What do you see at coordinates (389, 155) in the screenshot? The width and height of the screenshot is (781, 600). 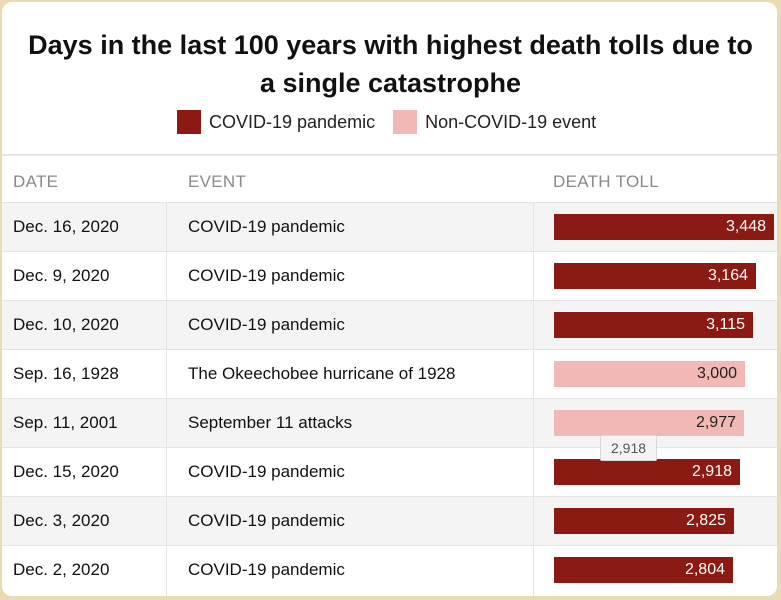 I see `header-divider` at bounding box center [389, 155].